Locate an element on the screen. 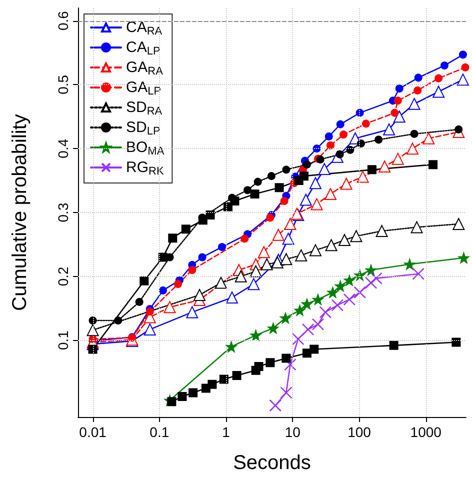  x-tick-label: 1 is located at coordinates (226, 432).